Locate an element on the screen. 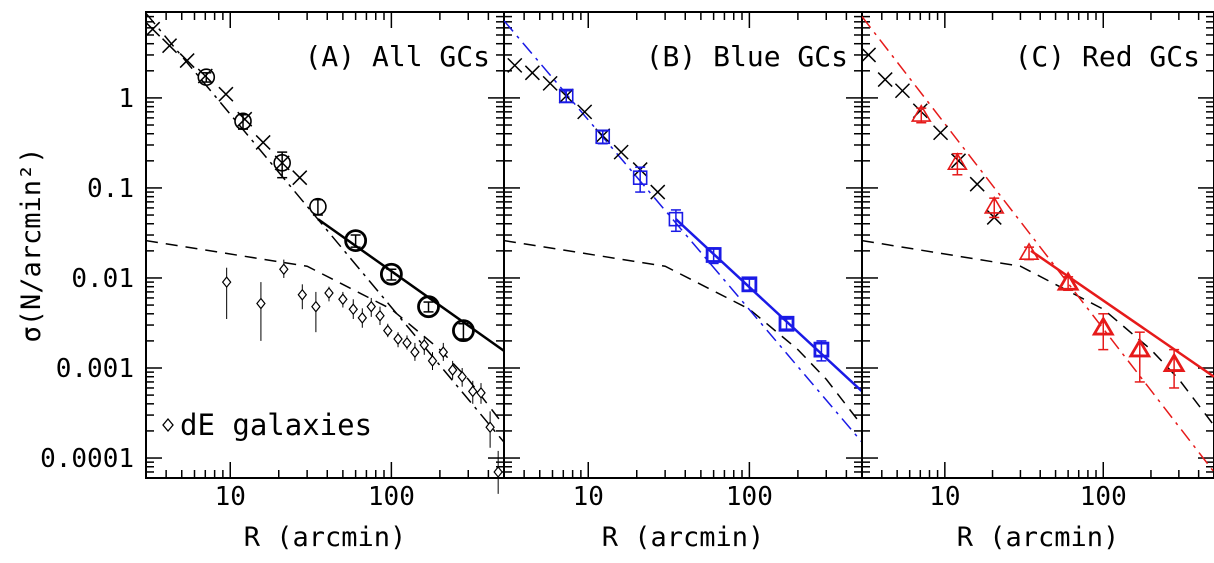  legend-diamond-marker is located at coordinates (168, 425).